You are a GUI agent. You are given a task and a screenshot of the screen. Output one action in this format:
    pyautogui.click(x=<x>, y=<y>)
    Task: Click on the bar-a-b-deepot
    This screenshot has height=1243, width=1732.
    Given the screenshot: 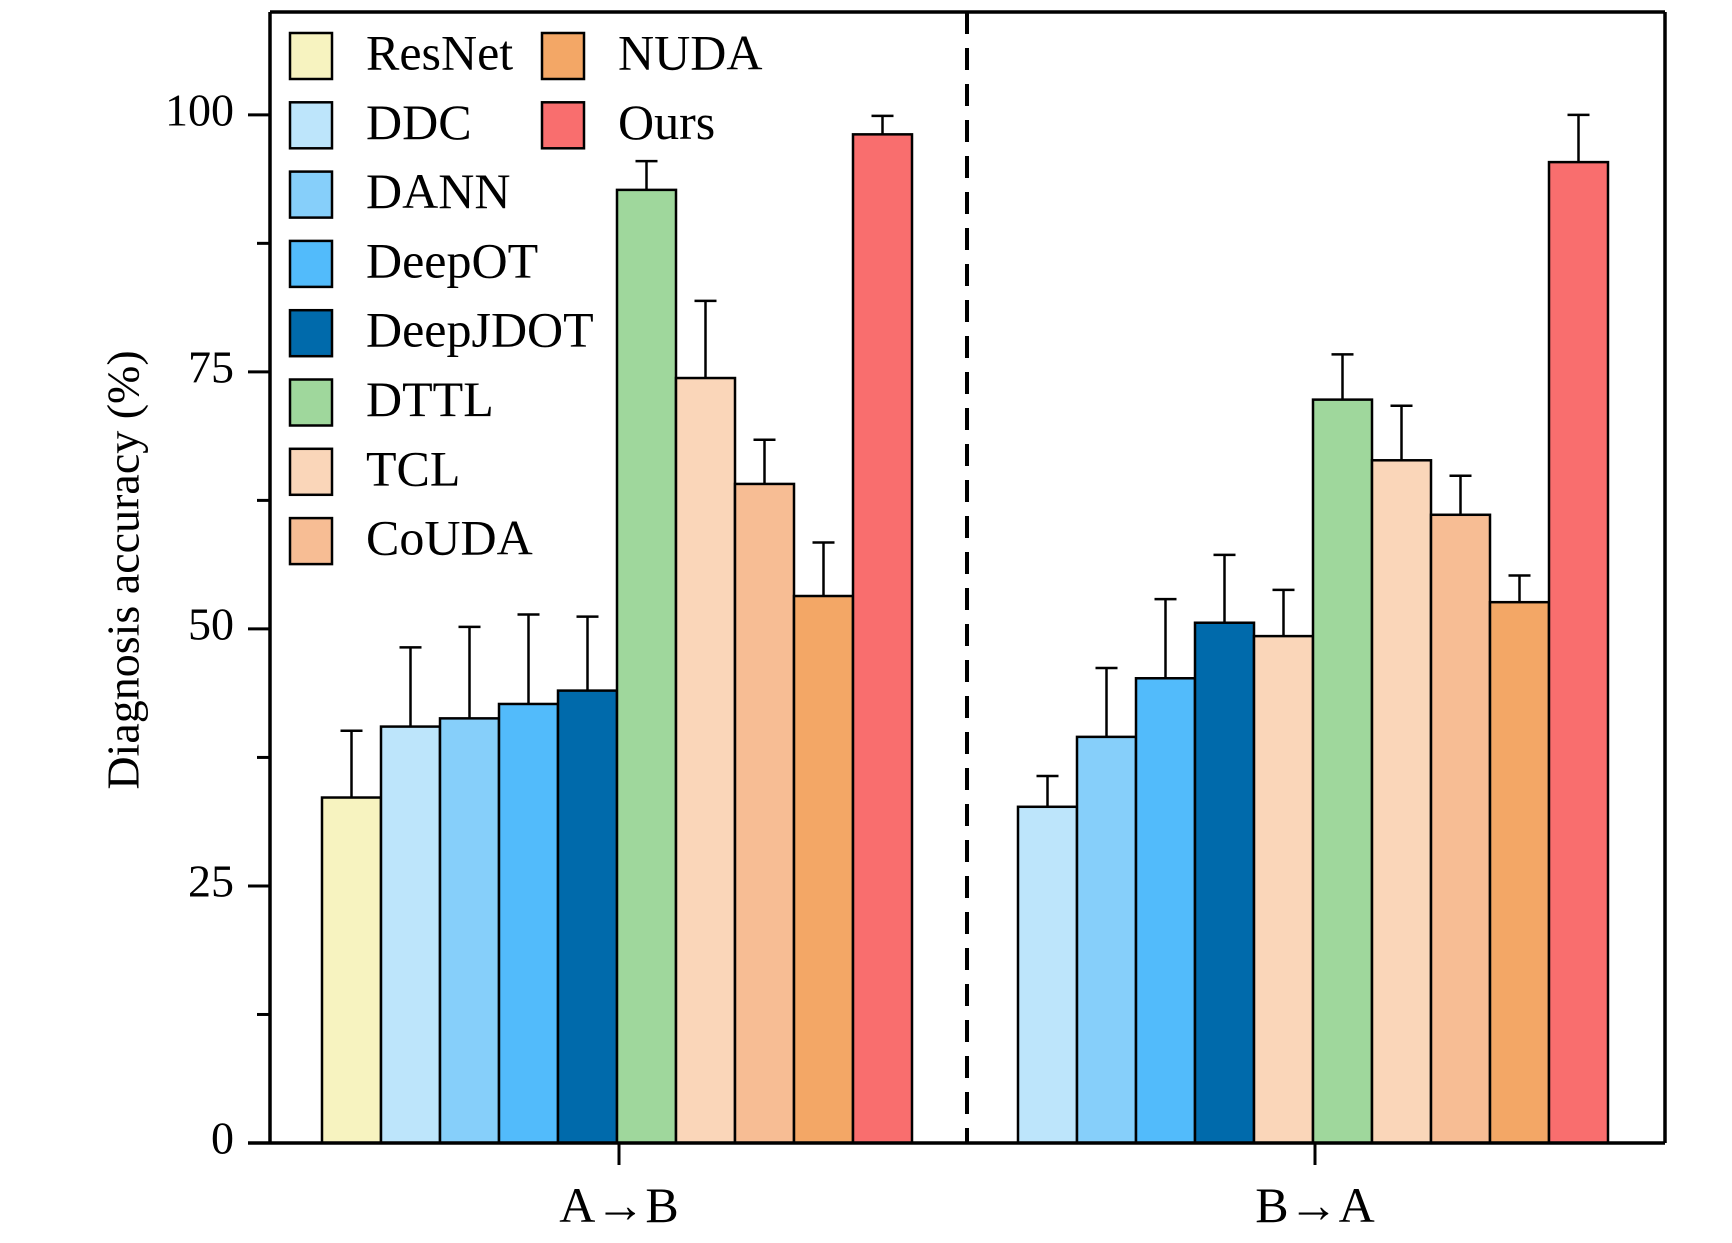 What is the action you would take?
    pyautogui.click(x=528, y=923)
    